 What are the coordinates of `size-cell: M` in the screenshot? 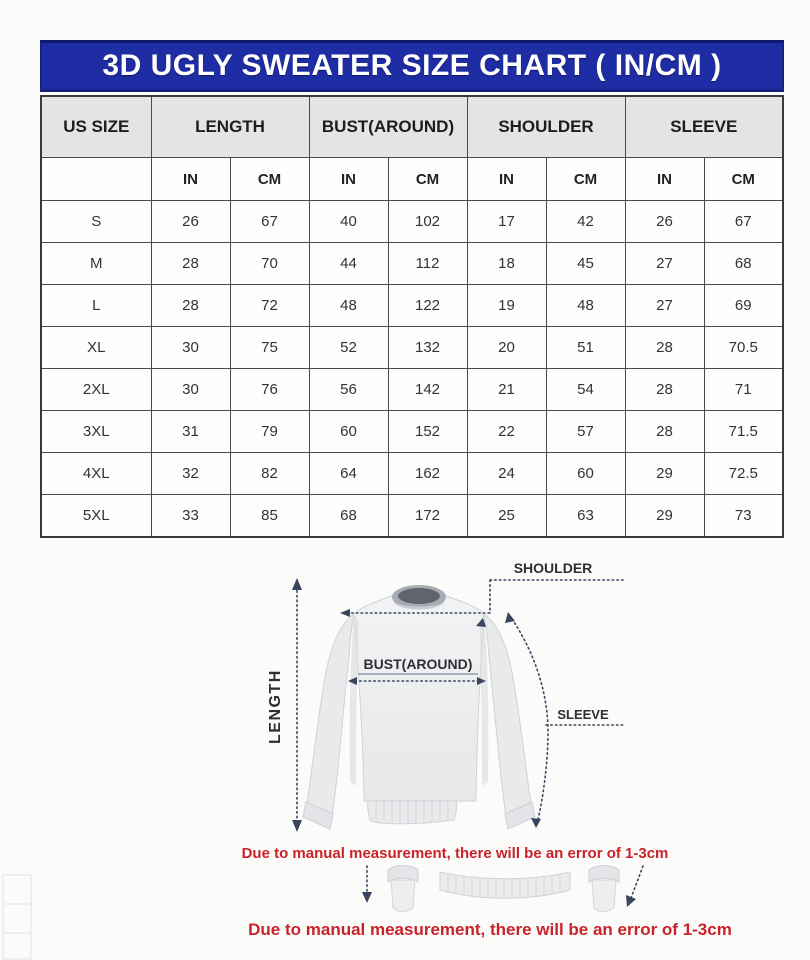 It's located at (96, 263).